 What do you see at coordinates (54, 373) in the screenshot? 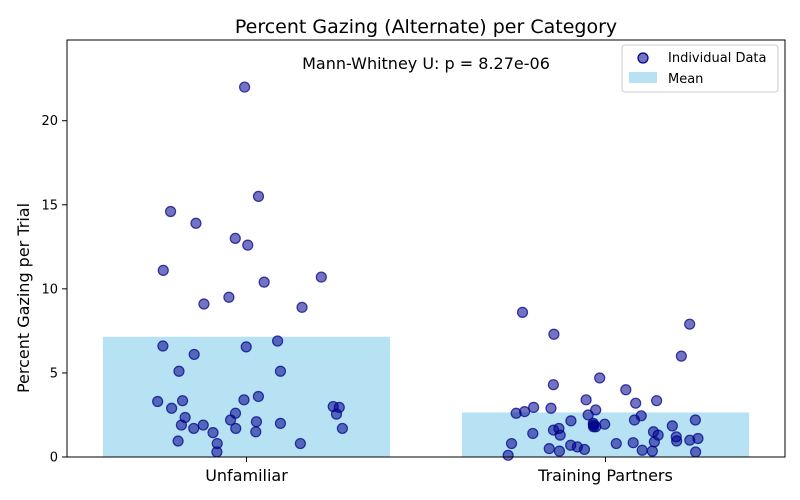
I see `y-tick-label: 5` at bounding box center [54, 373].